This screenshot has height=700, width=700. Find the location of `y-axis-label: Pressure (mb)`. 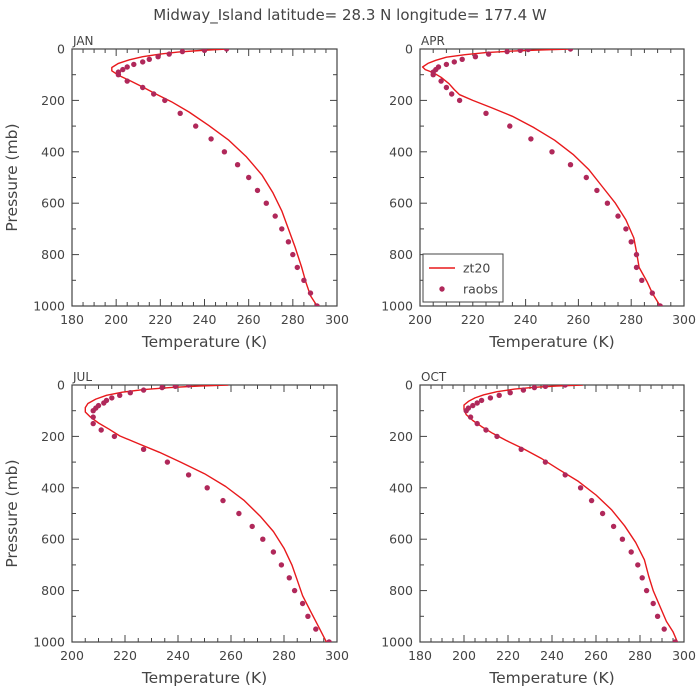

y-axis-label: Pressure (mb) is located at coordinates (12, 513).